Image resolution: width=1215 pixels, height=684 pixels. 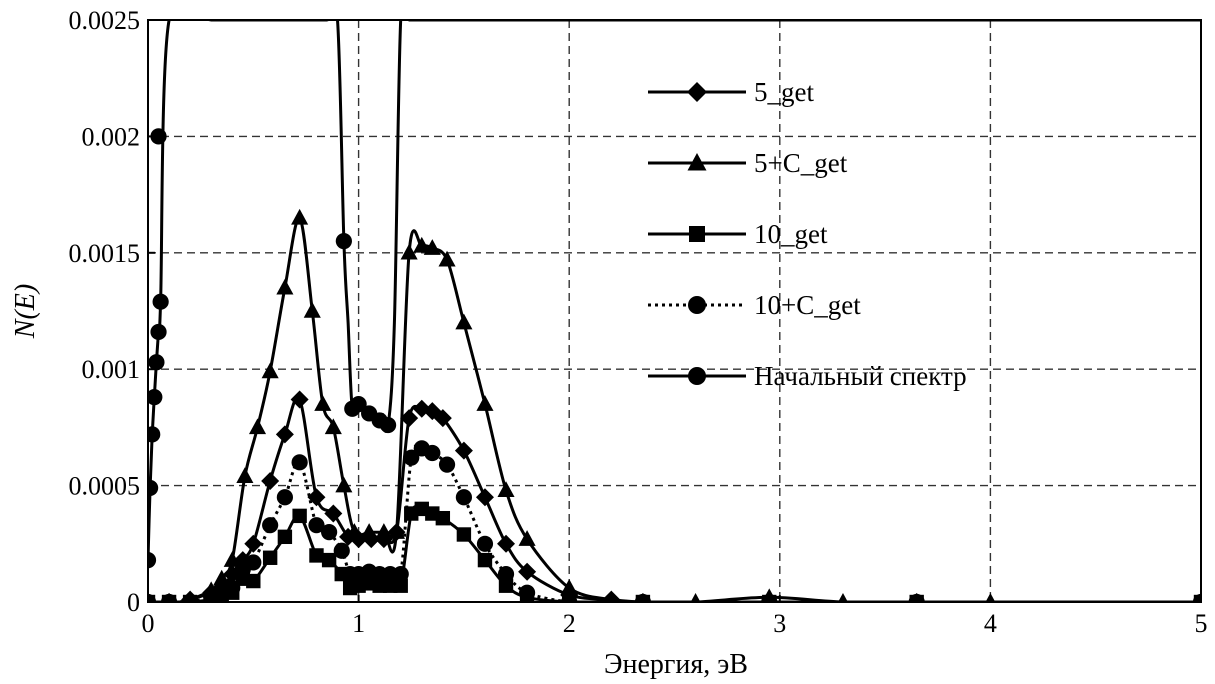 What do you see at coordinates (748, 163) in the screenshot?
I see `legend-item: 5+C_get` at bounding box center [748, 163].